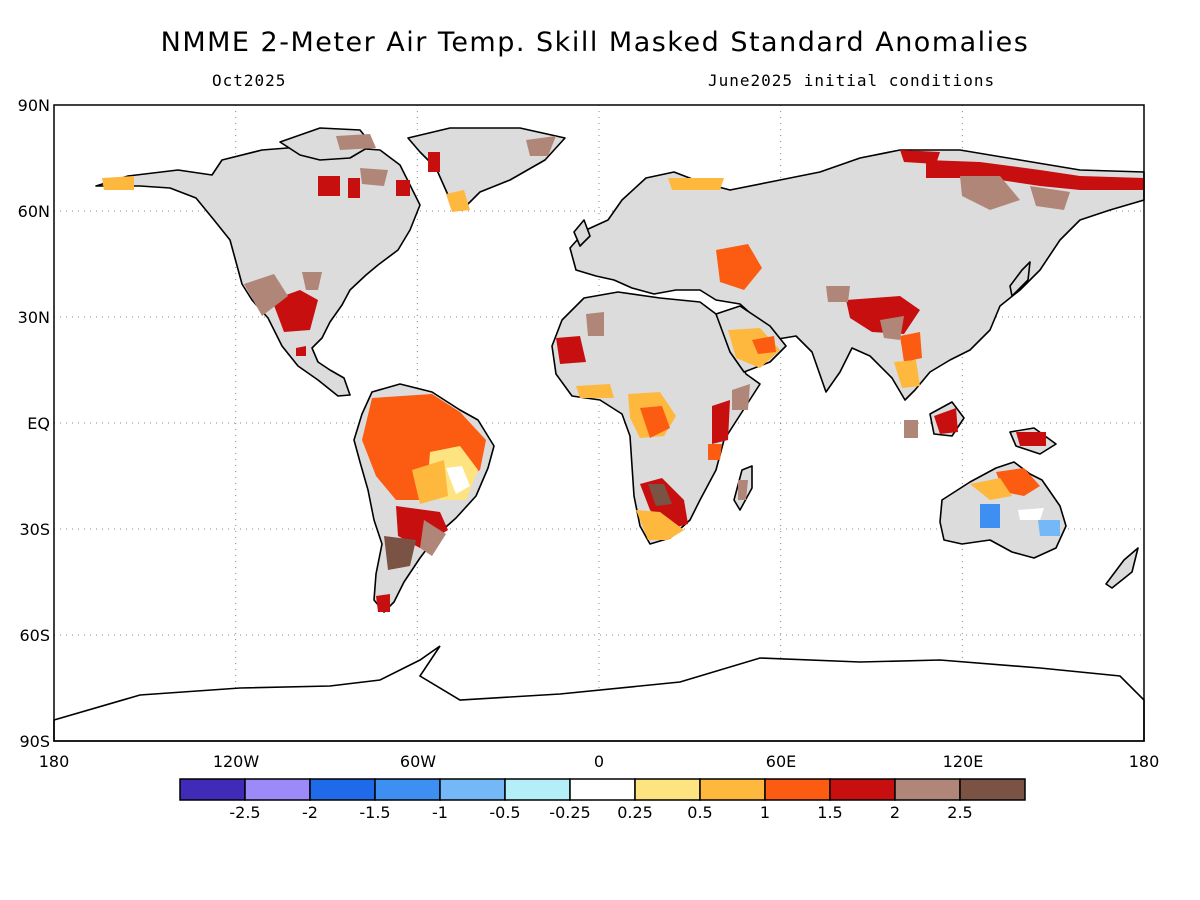  I want to click on colorbar-label: 2.5, so click(959, 812).